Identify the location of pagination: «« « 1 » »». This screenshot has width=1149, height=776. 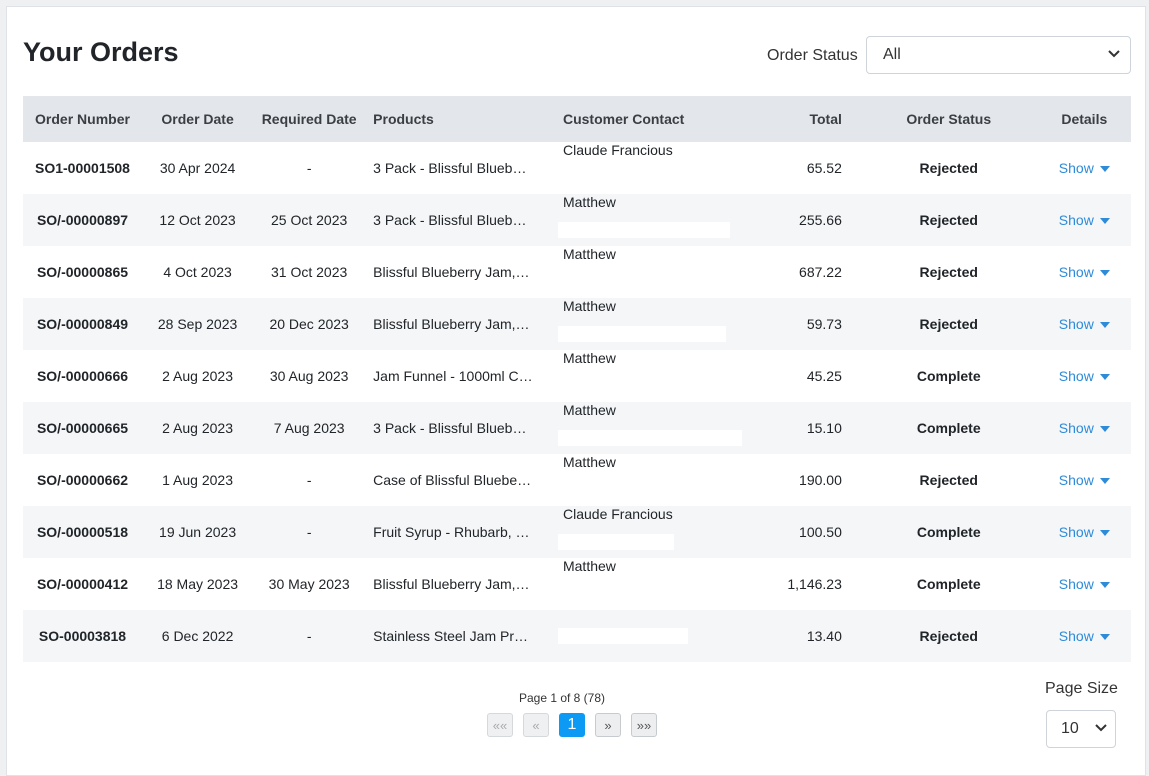
(572, 725).